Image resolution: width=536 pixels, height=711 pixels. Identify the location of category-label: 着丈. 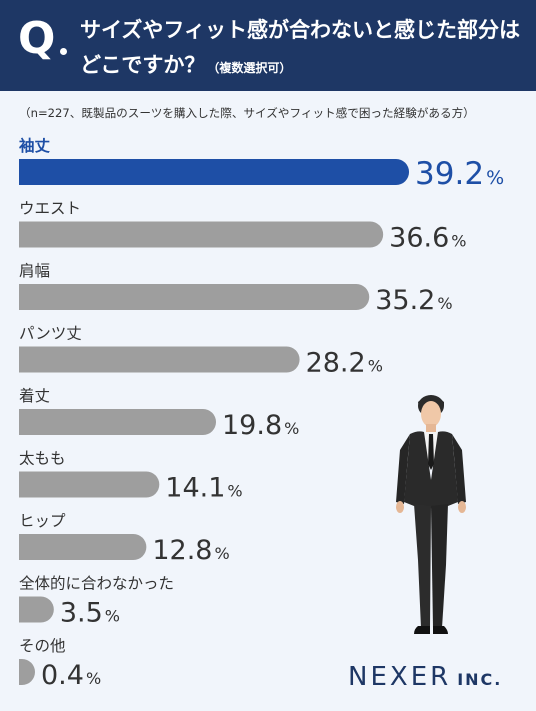
(34, 396).